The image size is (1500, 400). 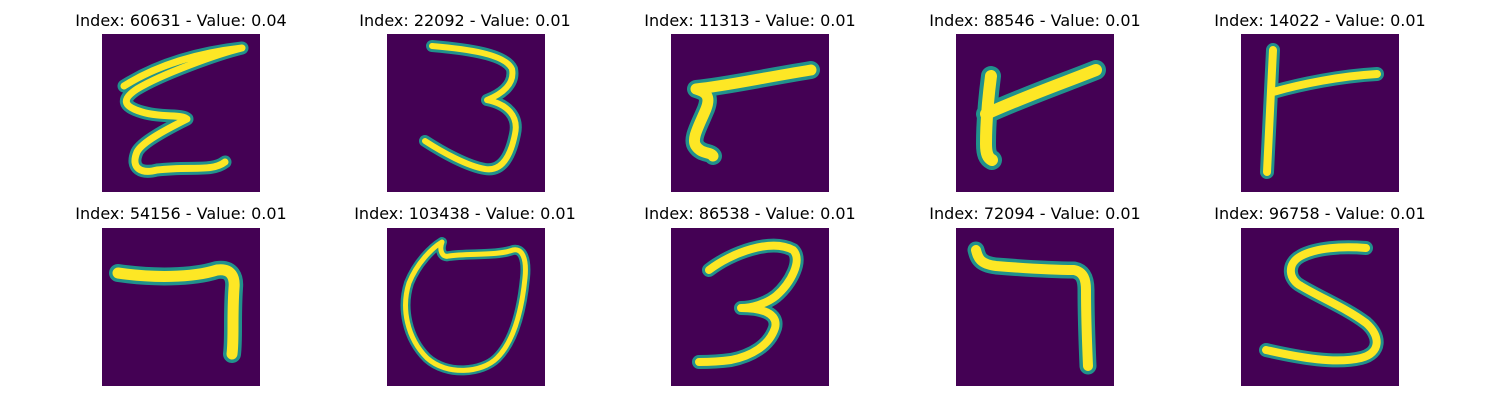 What do you see at coordinates (750, 213) in the screenshot?
I see `panel-title-7: Index: 86538 - Value: 0.01` at bounding box center [750, 213].